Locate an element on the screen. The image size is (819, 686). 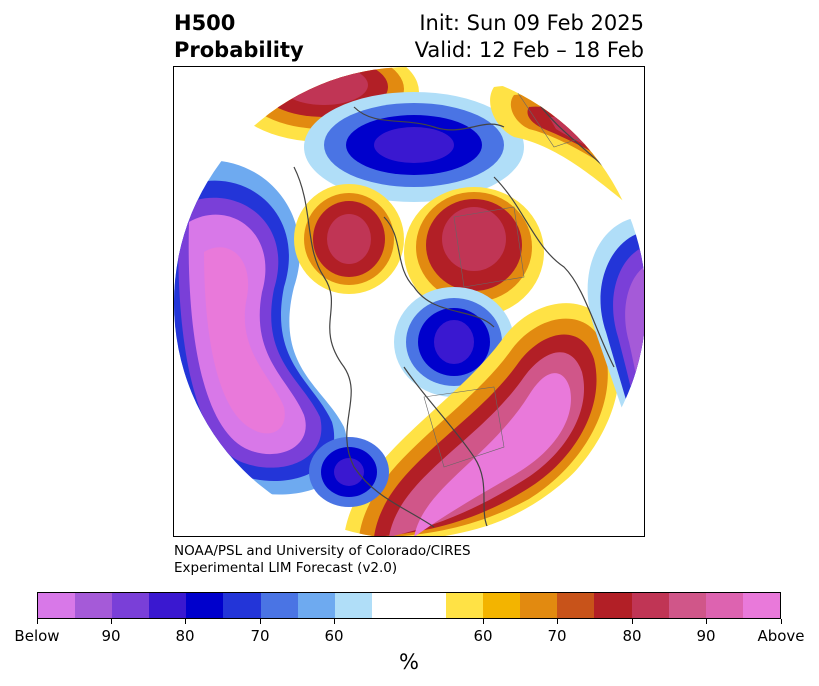
above-anomaly-east-asia is located at coordinates (482, 419).